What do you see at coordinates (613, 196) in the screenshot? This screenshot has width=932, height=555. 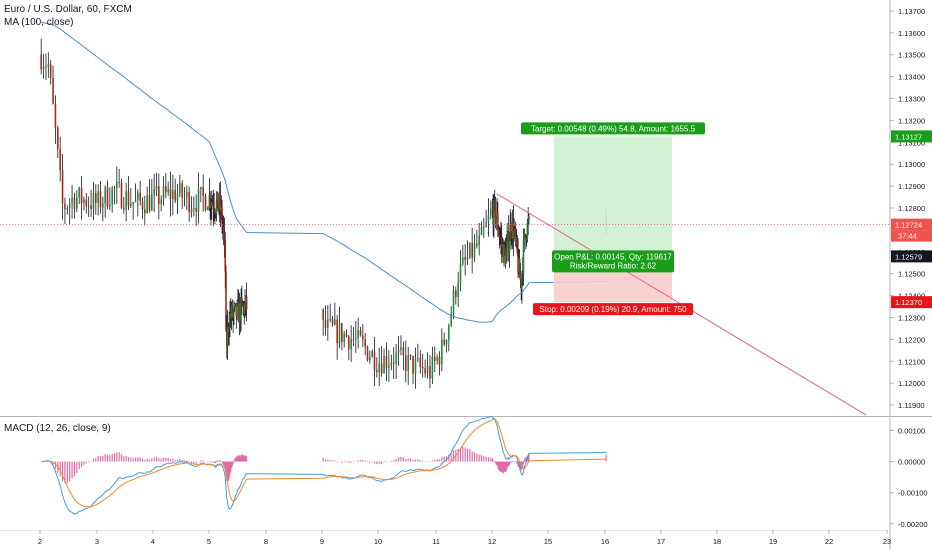 I see `target-zone` at bounding box center [613, 196].